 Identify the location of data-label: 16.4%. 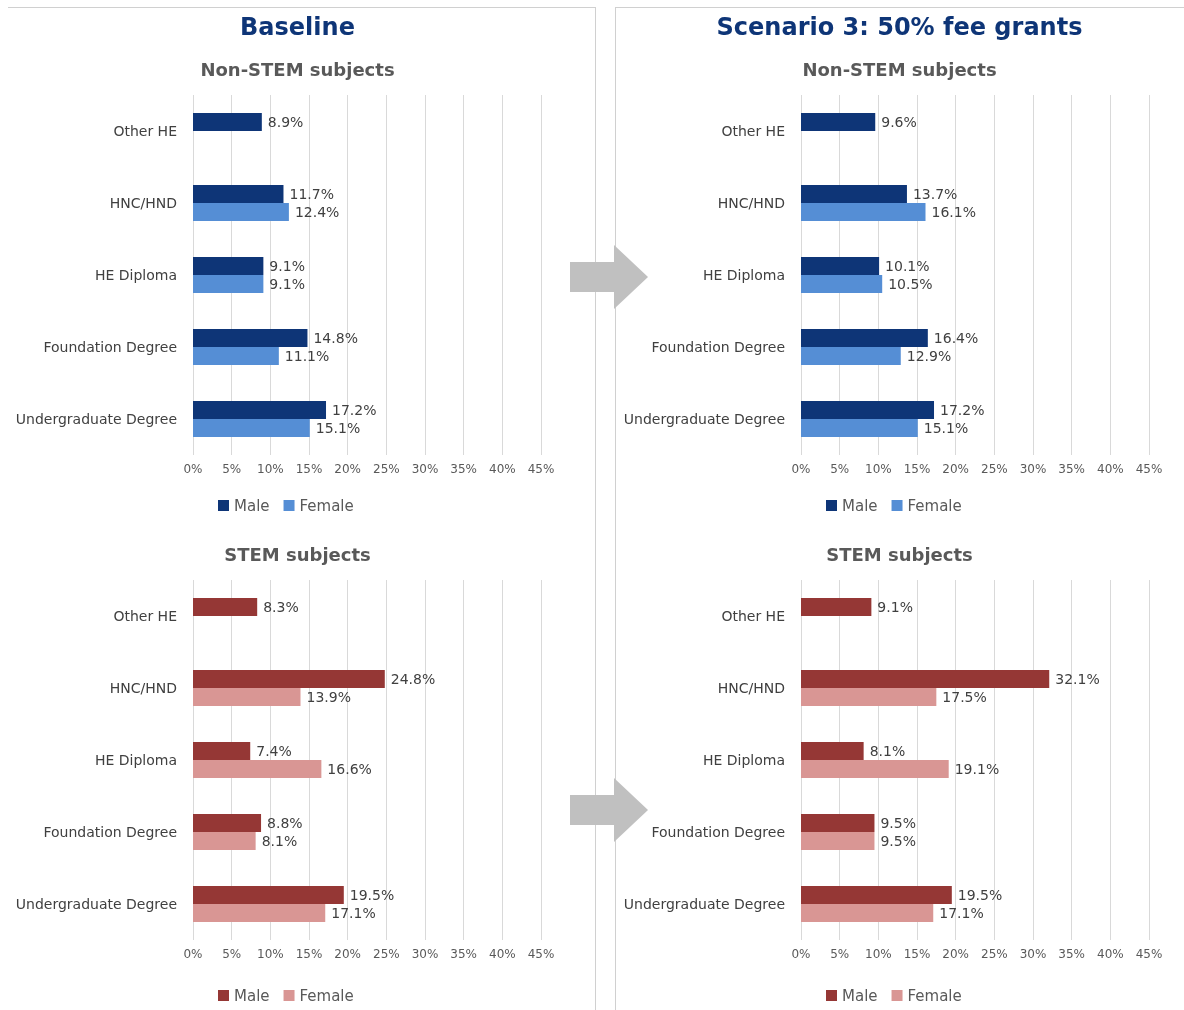
(956, 338).